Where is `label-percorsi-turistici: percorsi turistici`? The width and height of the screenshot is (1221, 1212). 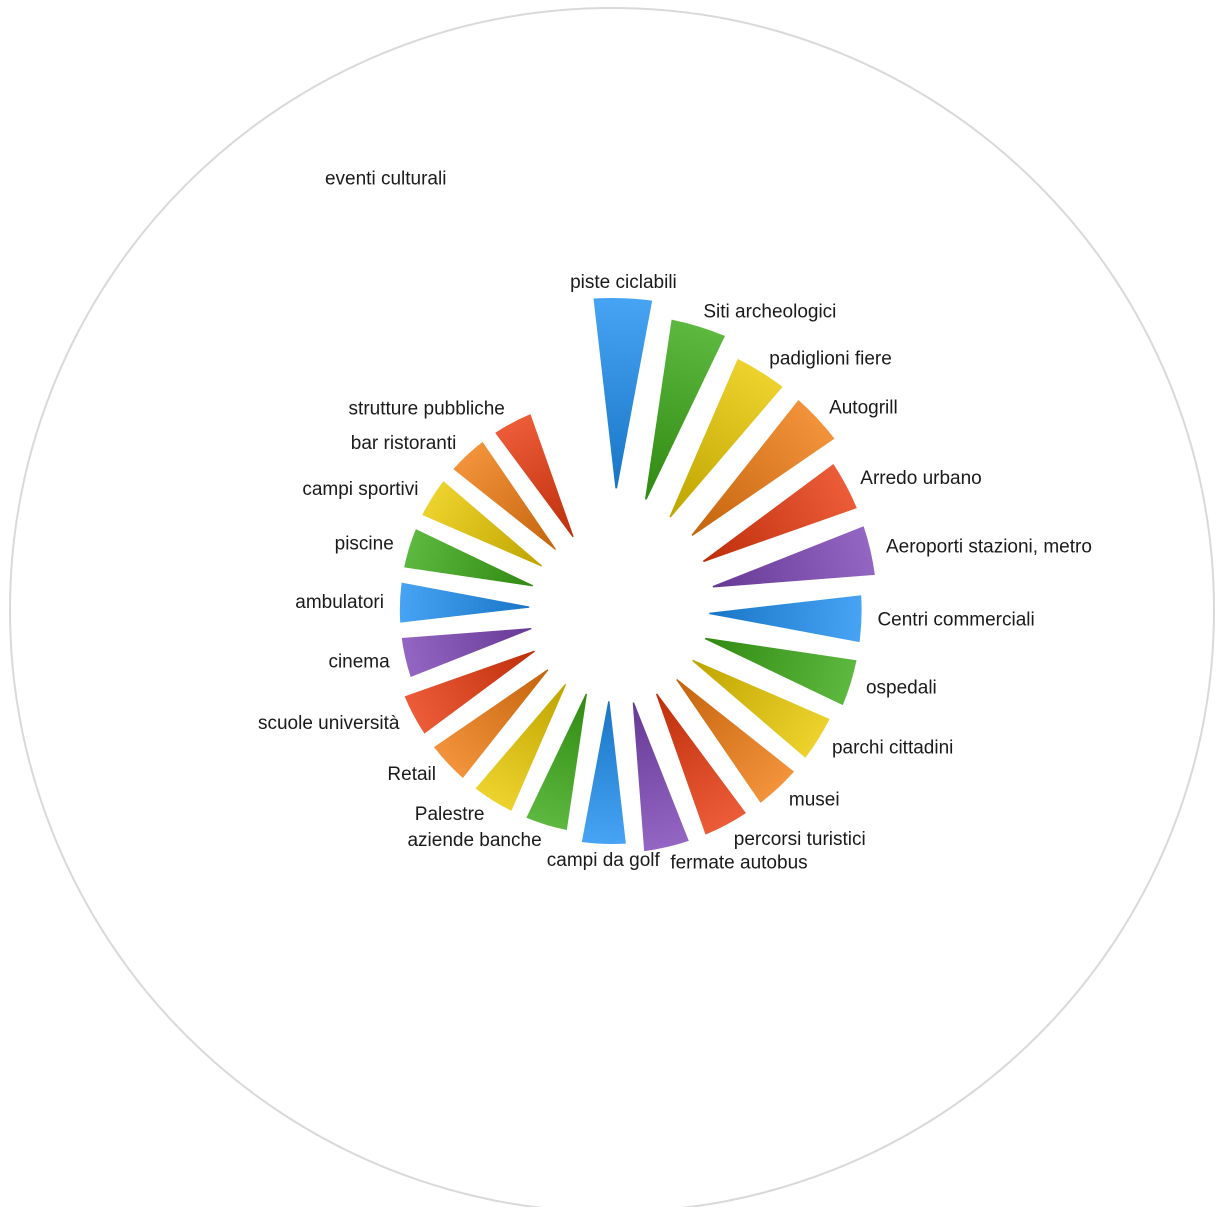
label-percorsi-turistici: percorsi turistici is located at coordinates (800, 839).